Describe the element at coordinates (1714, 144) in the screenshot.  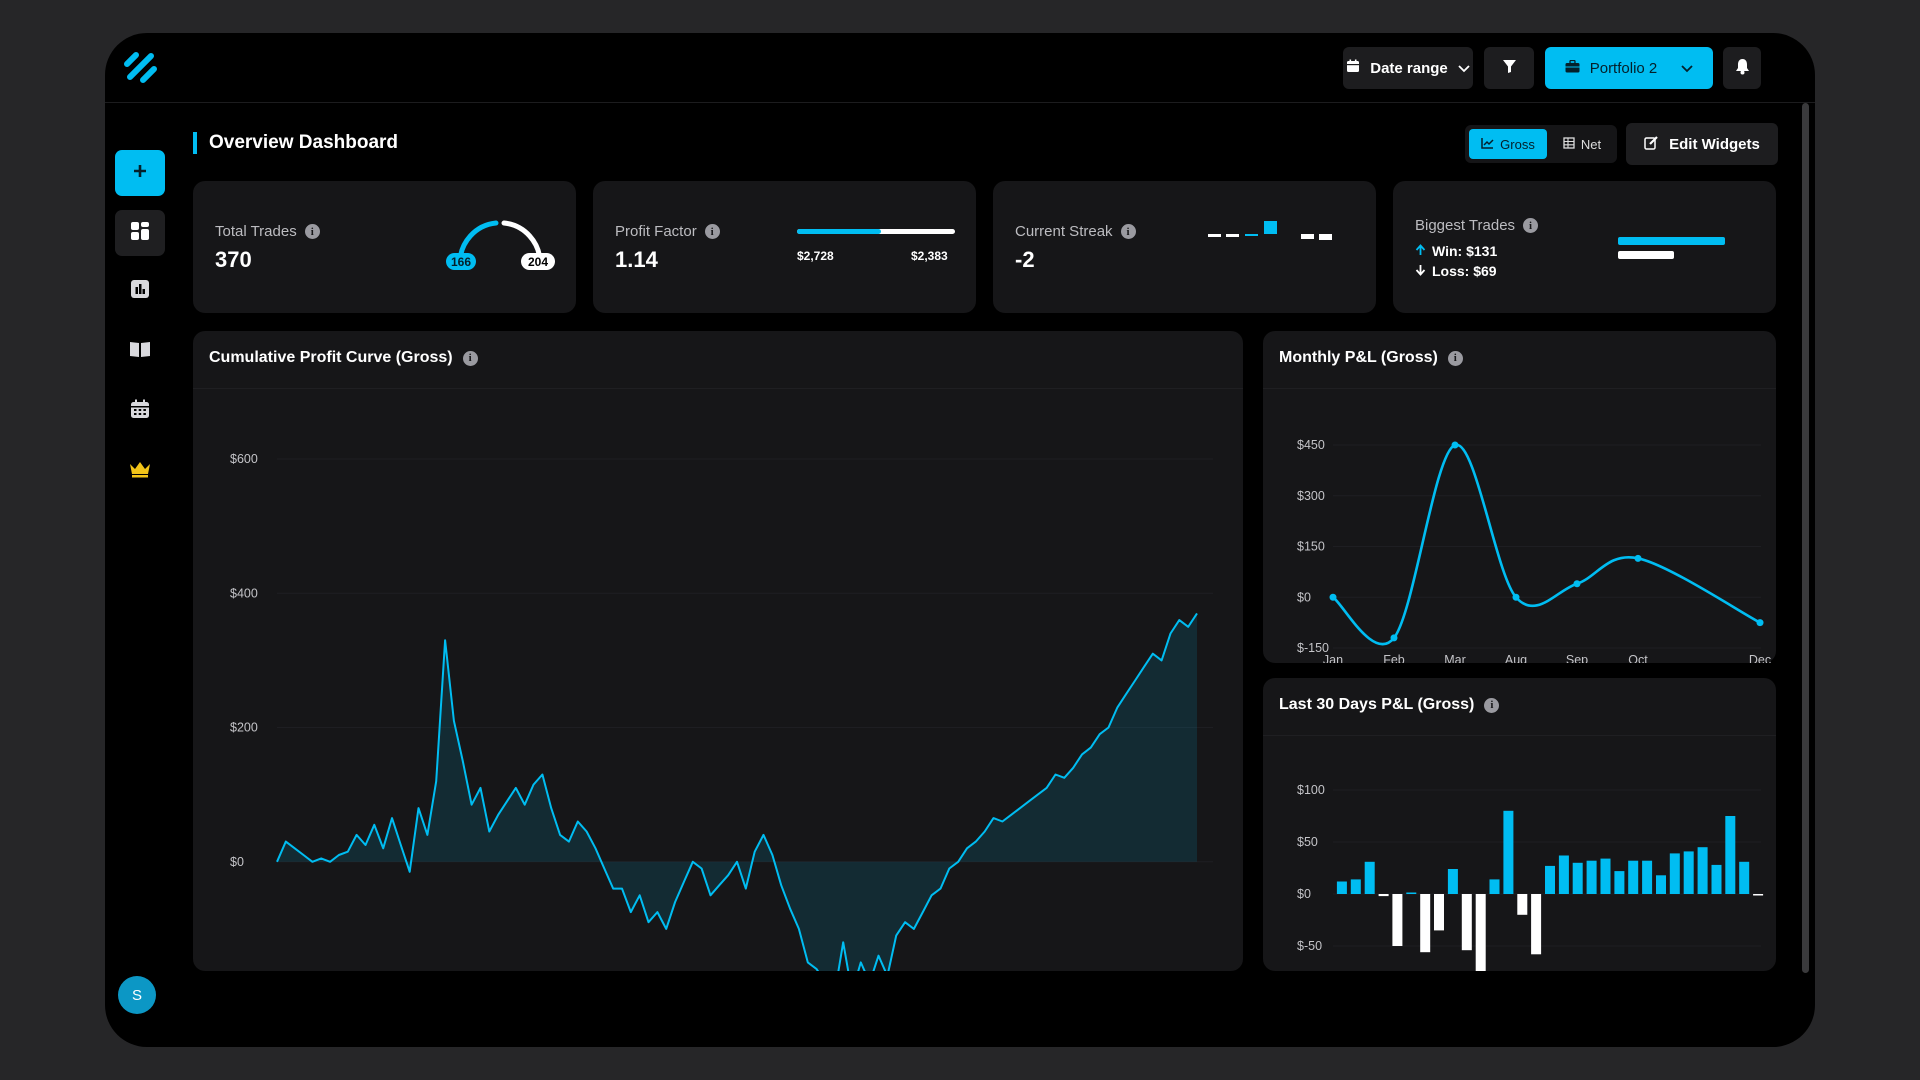
I see `edit-widgets-label: Edit Widgets` at that location.